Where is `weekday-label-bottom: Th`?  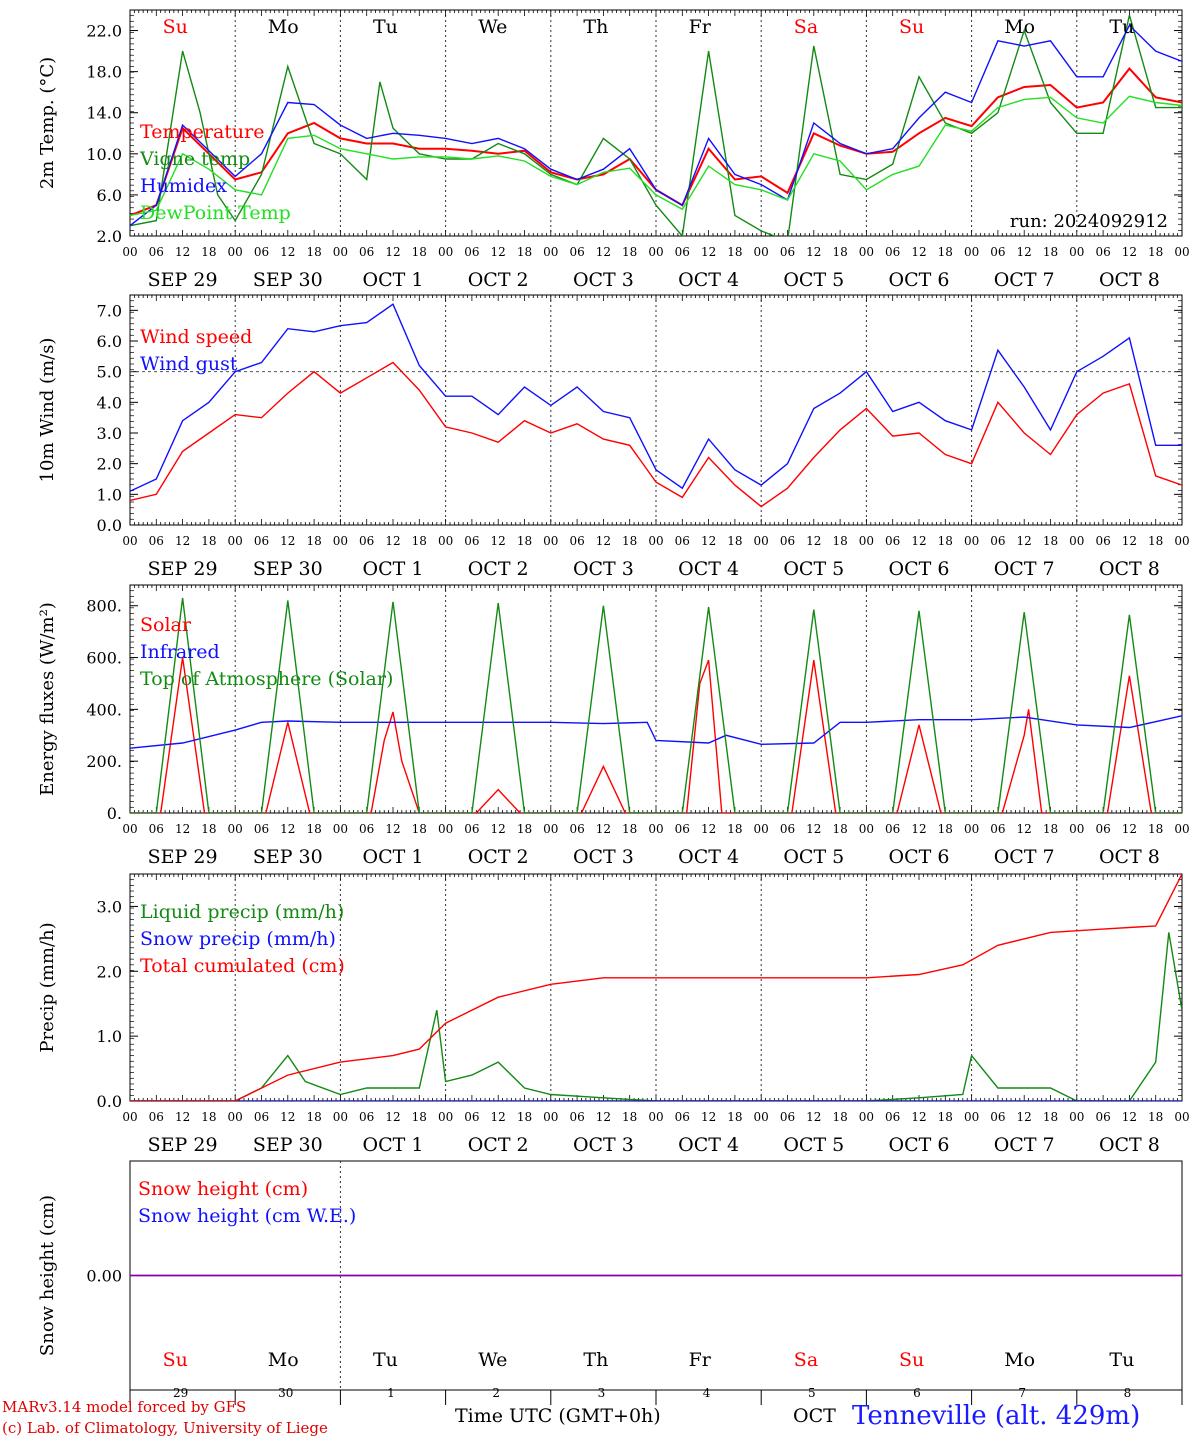
weekday-label-bottom: Th is located at coordinates (595, 1360).